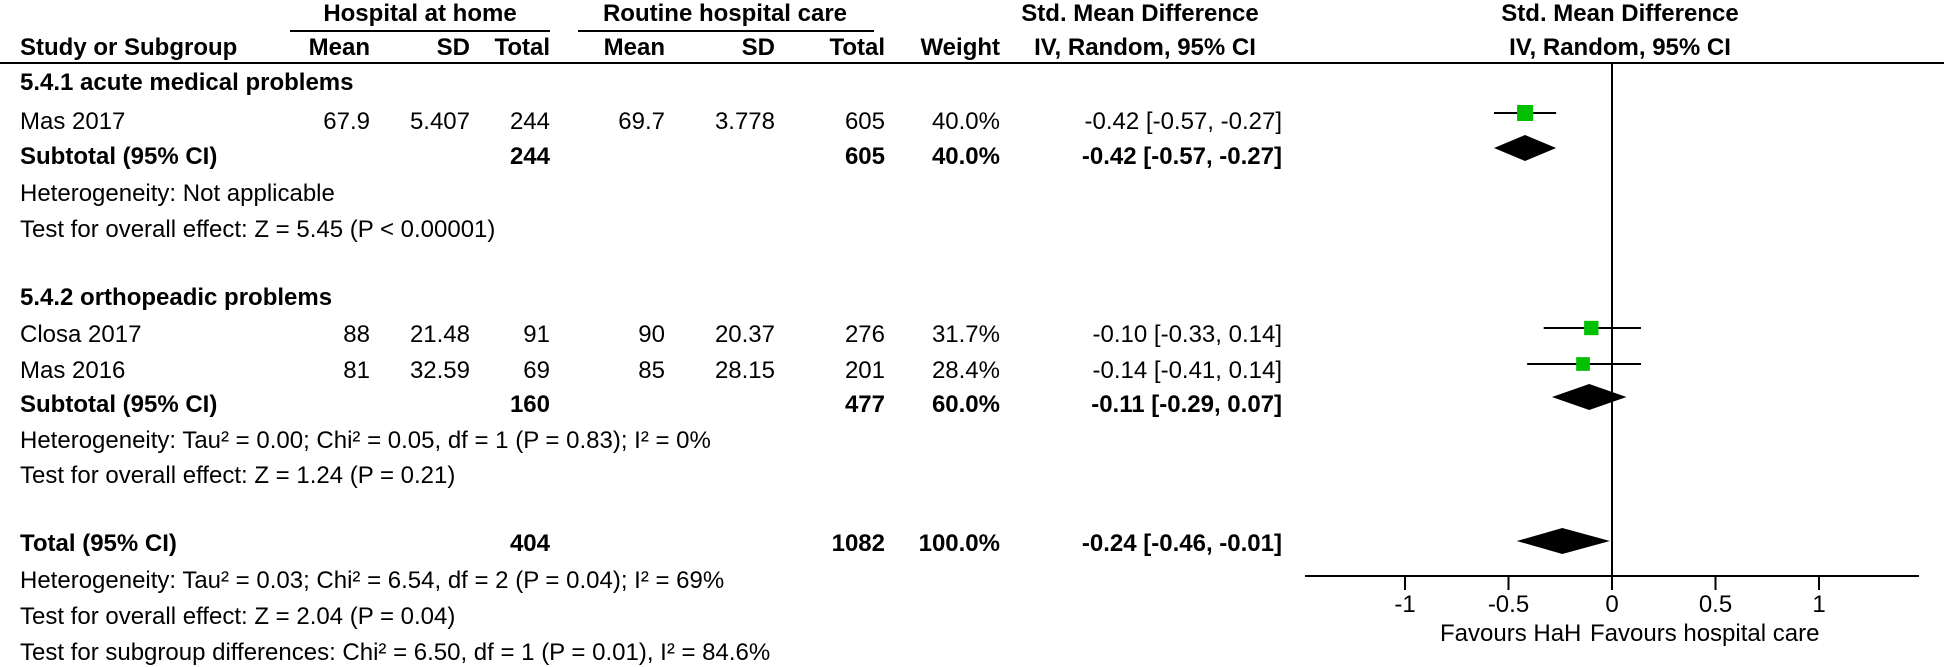  Describe the element at coordinates (356, 334) in the screenshot. I see `study-mean-hah: 88` at that location.